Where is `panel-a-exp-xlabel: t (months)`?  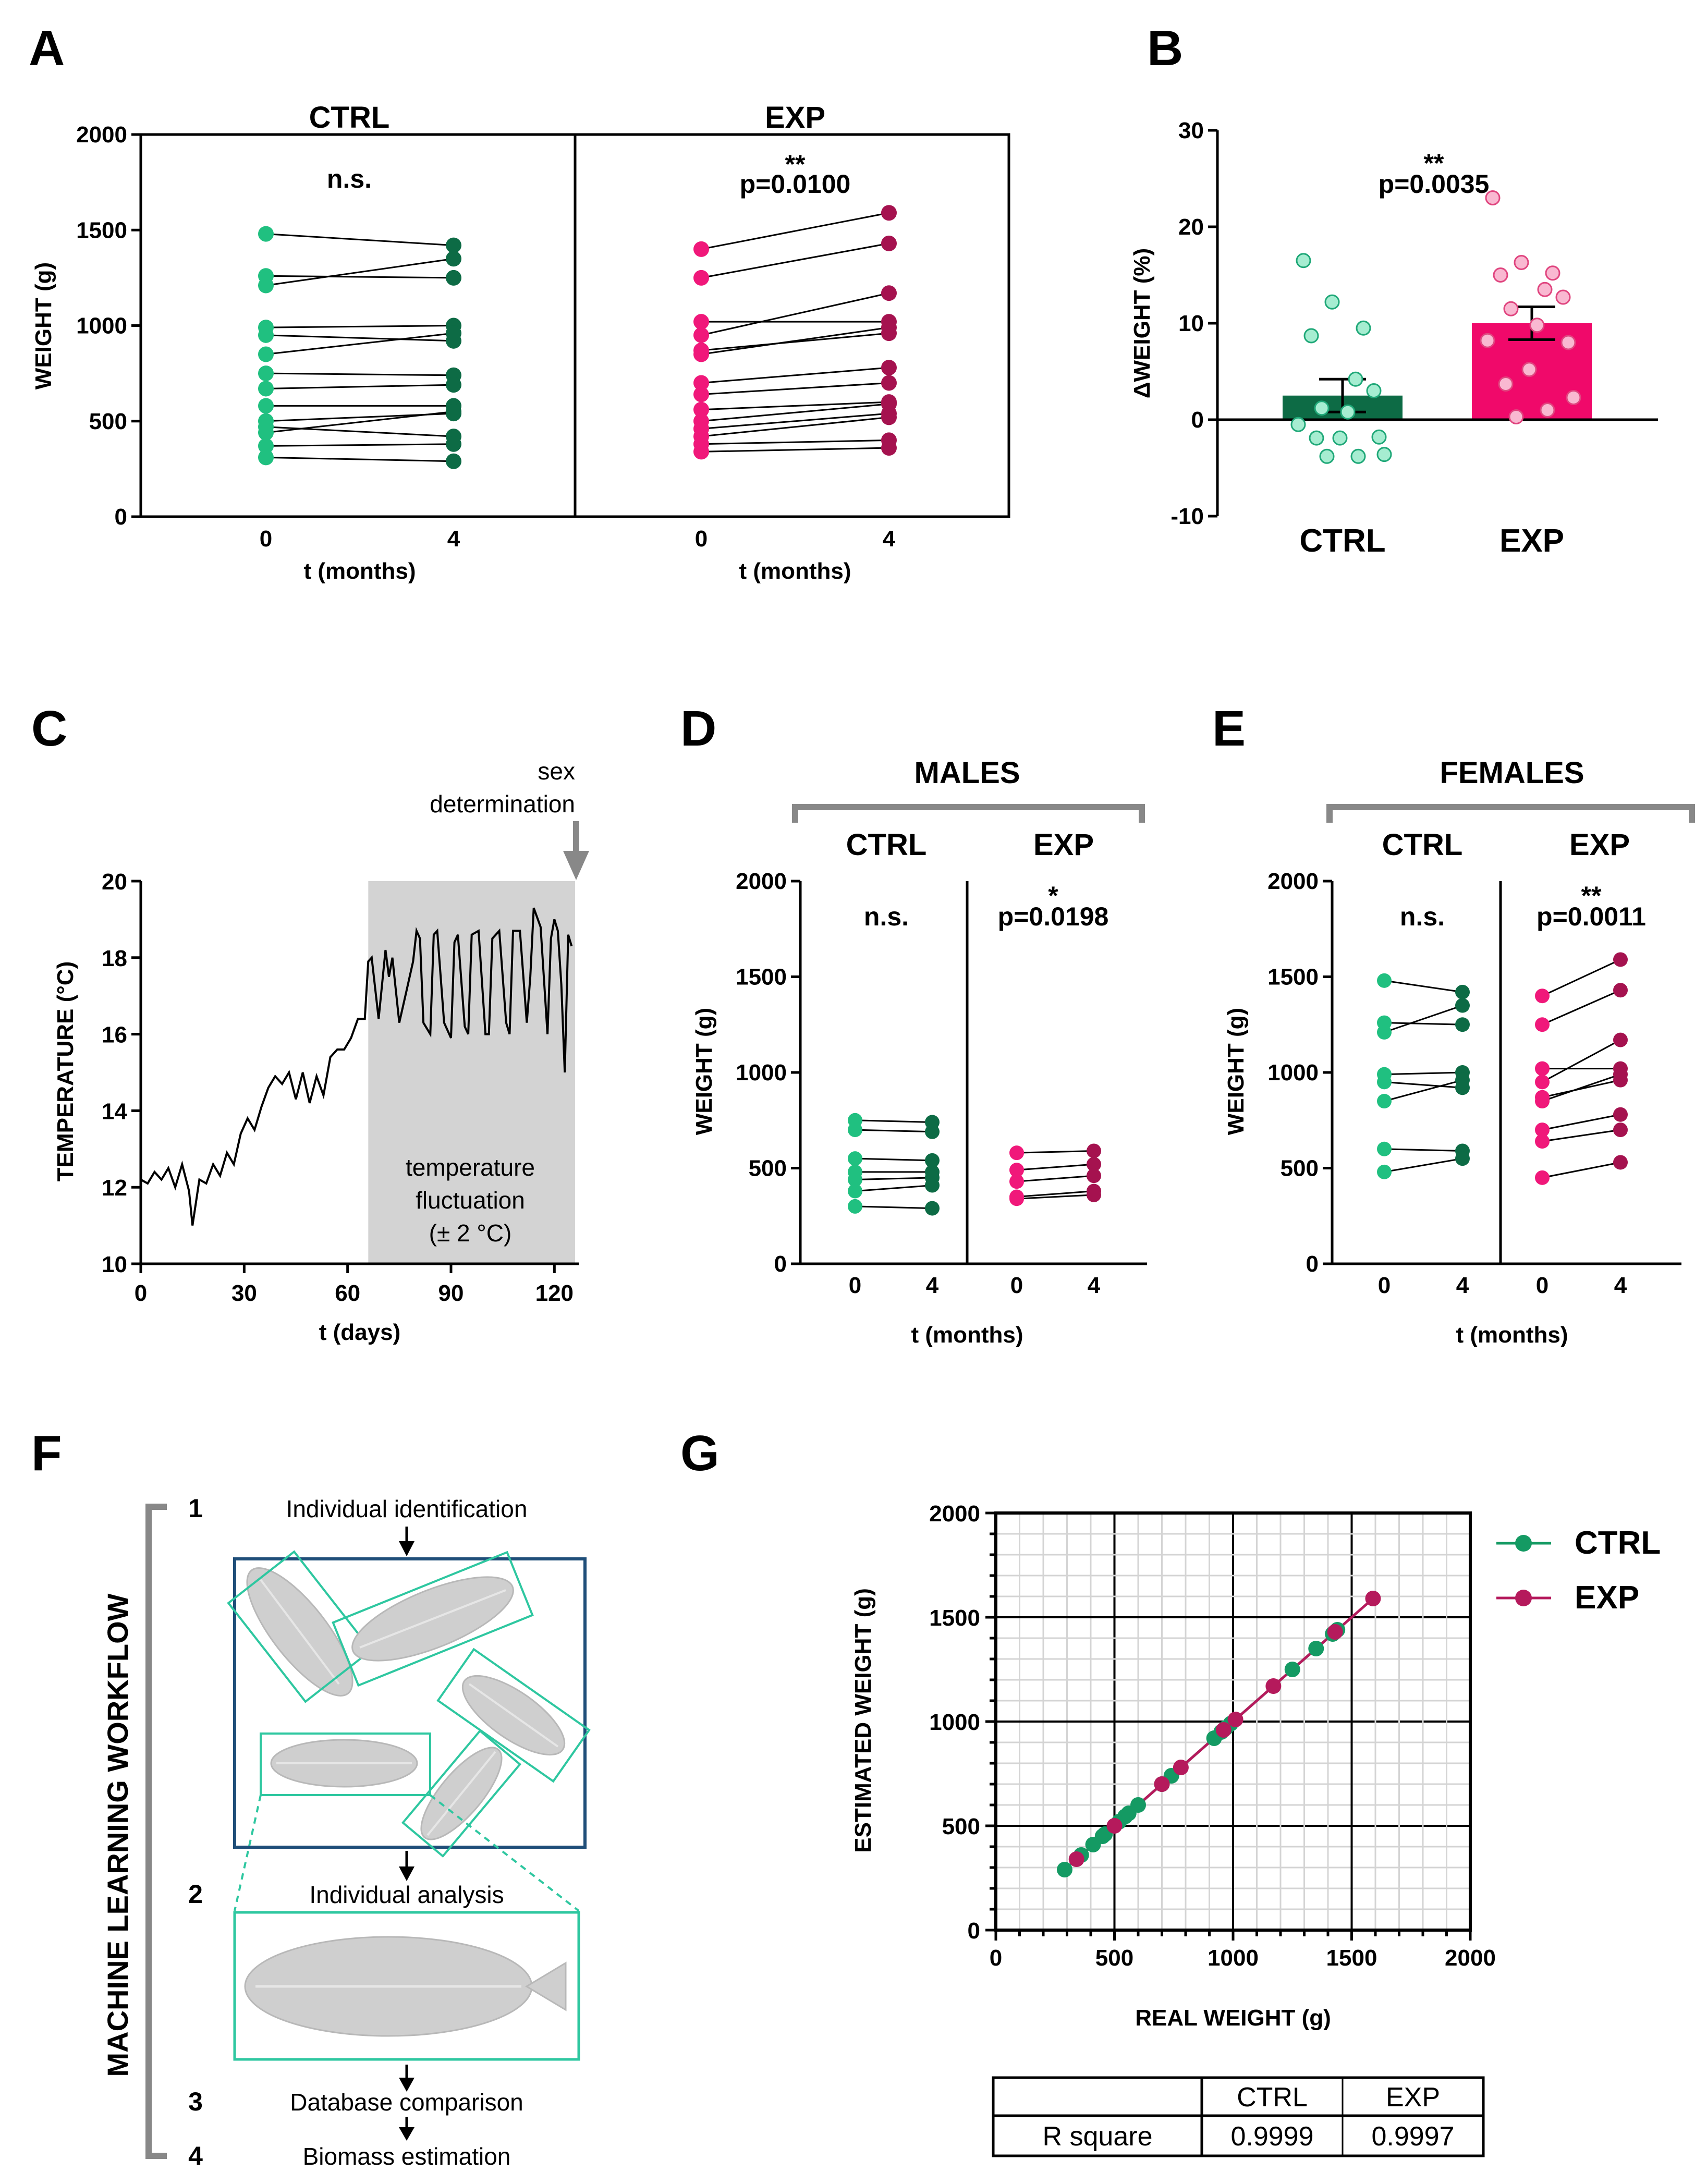 panel-a-exp-xlabel: t (months) is located at coordinates (795, 571).